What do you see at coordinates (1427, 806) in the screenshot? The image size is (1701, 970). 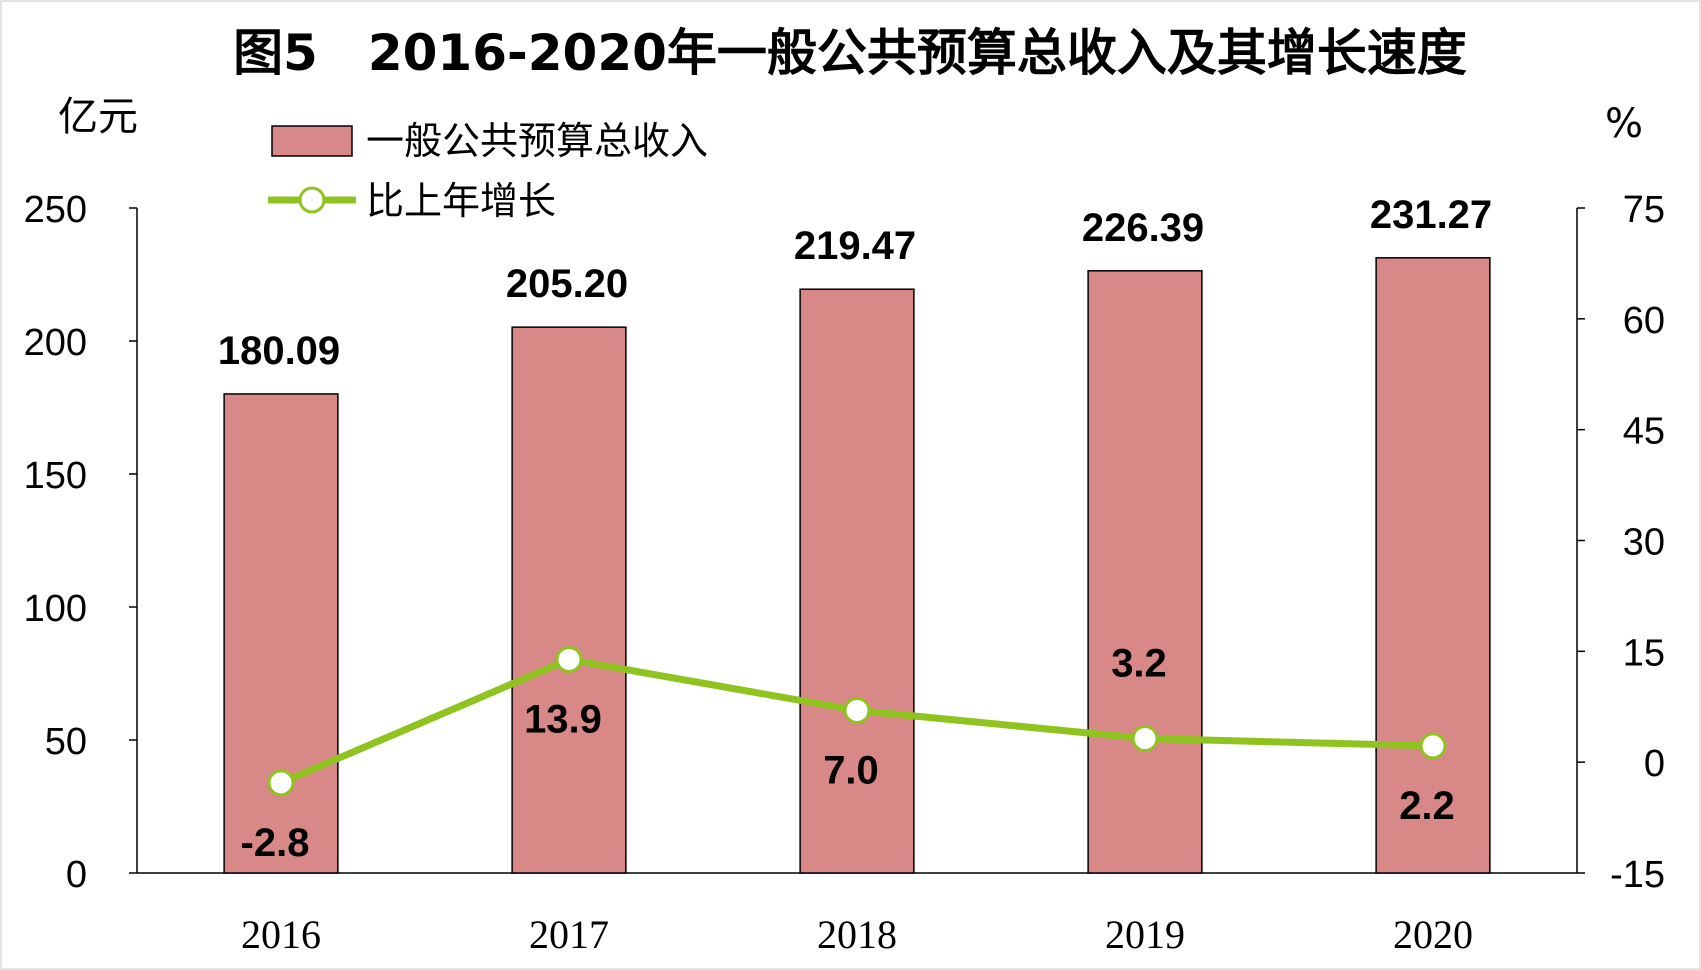 I see `growth-value-label: 2.2` at bounding box center [1427, 806].